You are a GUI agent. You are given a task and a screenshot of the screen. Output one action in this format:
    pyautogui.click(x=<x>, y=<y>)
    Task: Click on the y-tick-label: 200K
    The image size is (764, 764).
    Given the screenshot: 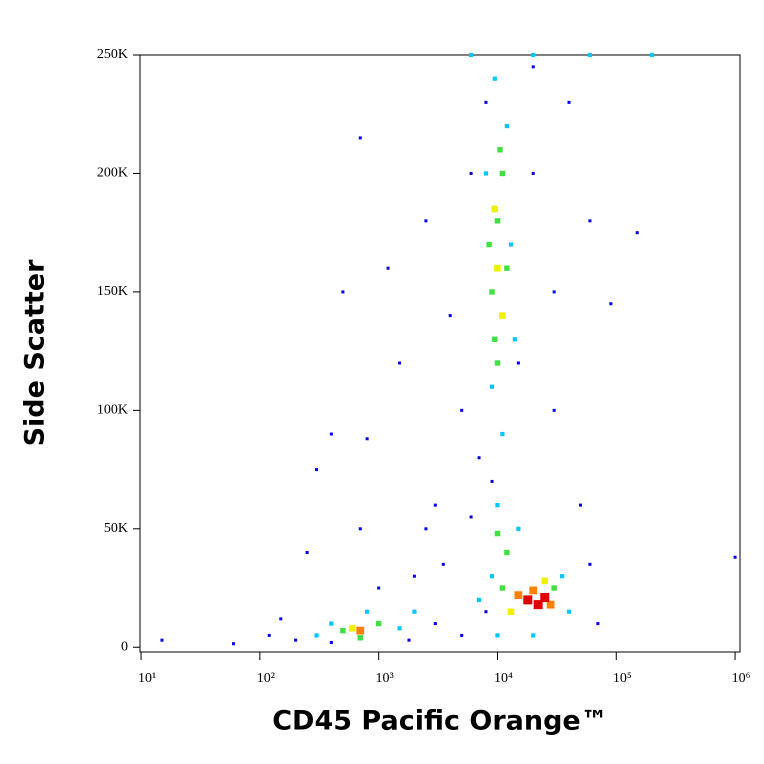 What is the action you would take?
    pyautogui.click(x=112, y=173)
    